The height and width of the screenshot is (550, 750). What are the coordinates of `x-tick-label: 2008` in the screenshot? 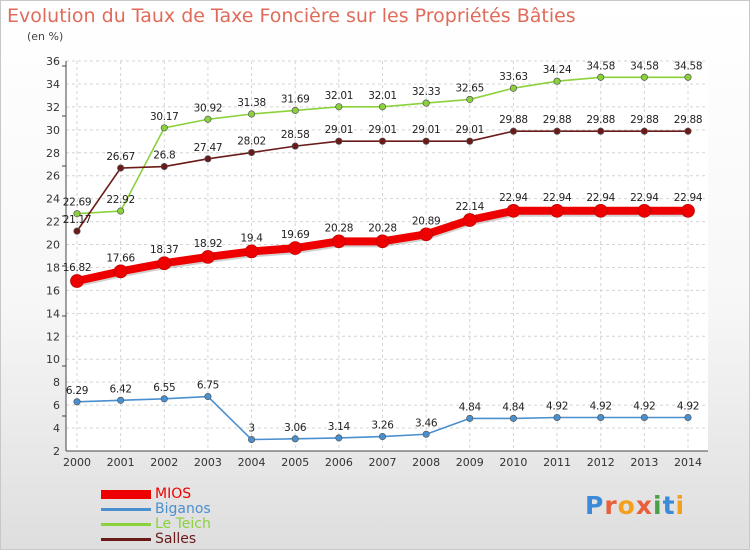 It's located at (426, 462).